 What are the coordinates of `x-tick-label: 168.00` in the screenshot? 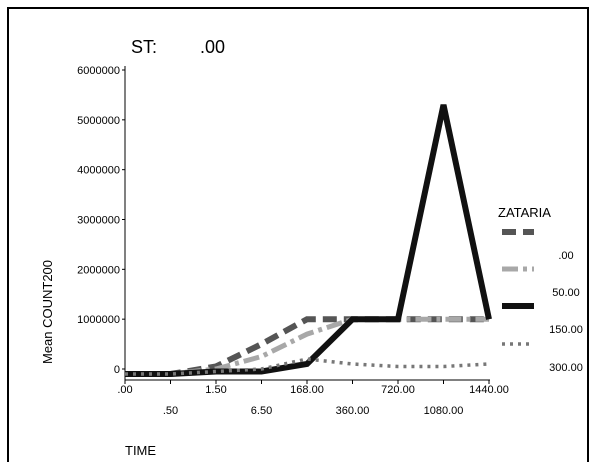 It's located at (307, 390).